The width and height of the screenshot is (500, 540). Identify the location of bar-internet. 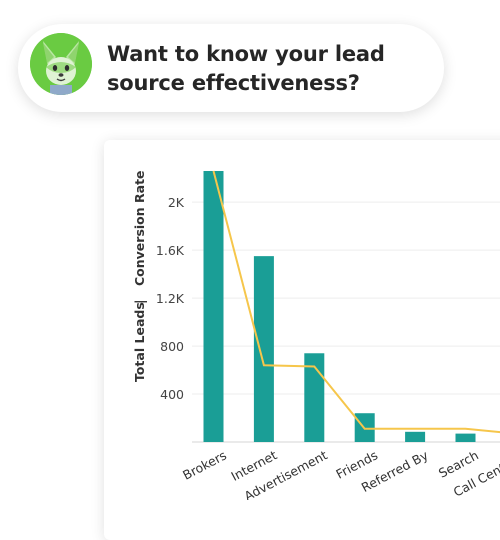
(264, 349).